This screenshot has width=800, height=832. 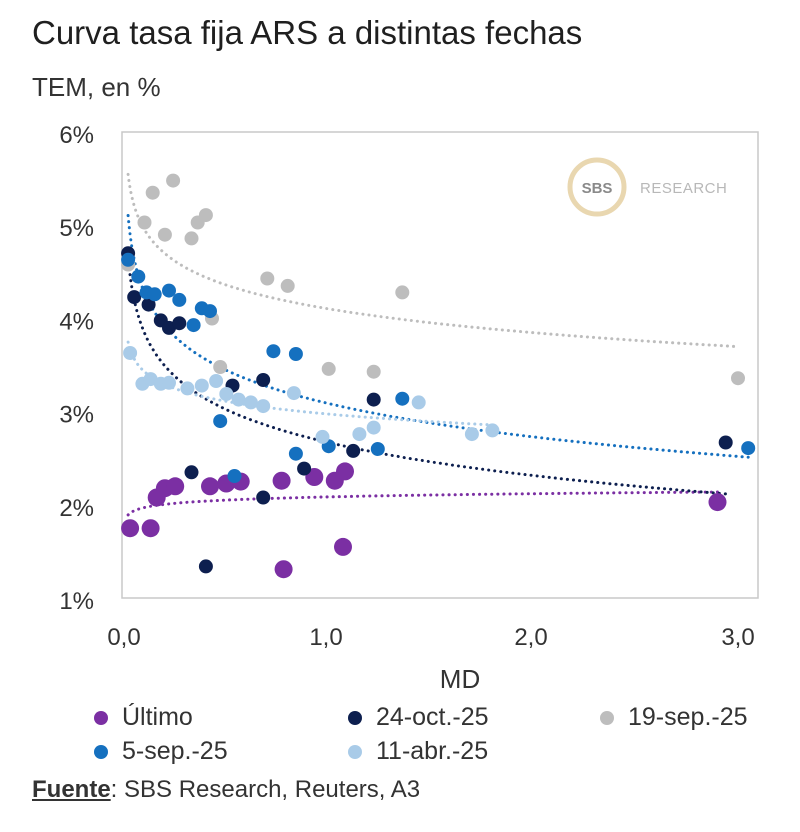 I want to click on x-tick-label: 1,0, so click(x=325, y=637).